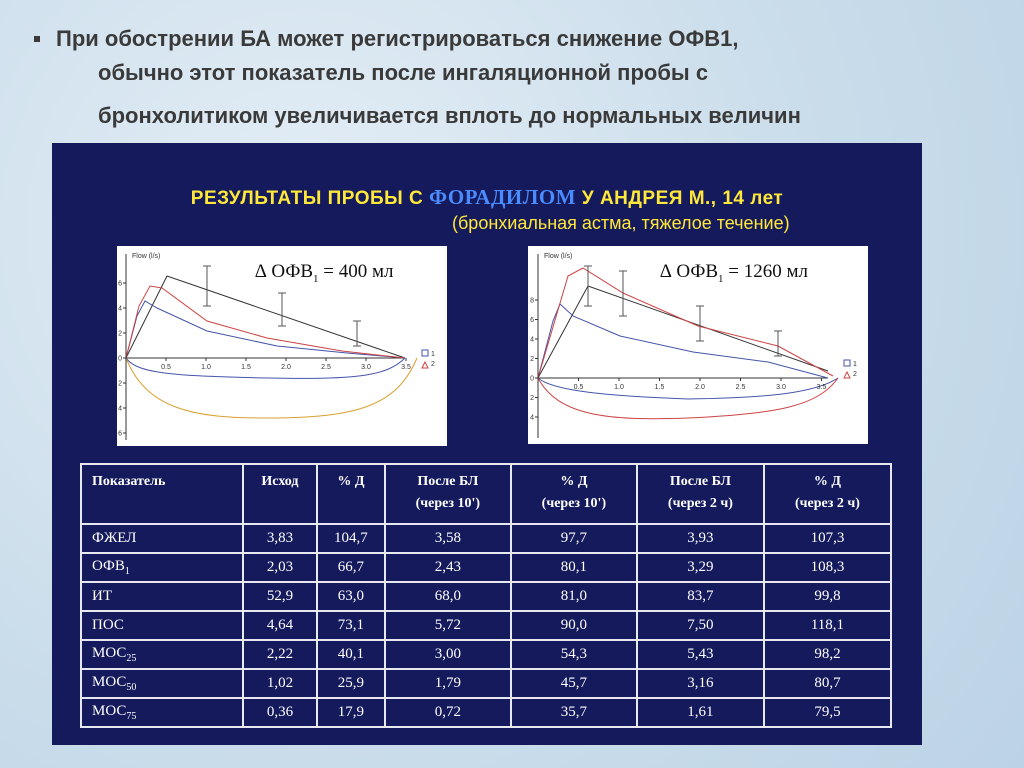  Describe the element at coordinates (351, 654) in the screenshot. I see `table-cell: 40,1` at that location.